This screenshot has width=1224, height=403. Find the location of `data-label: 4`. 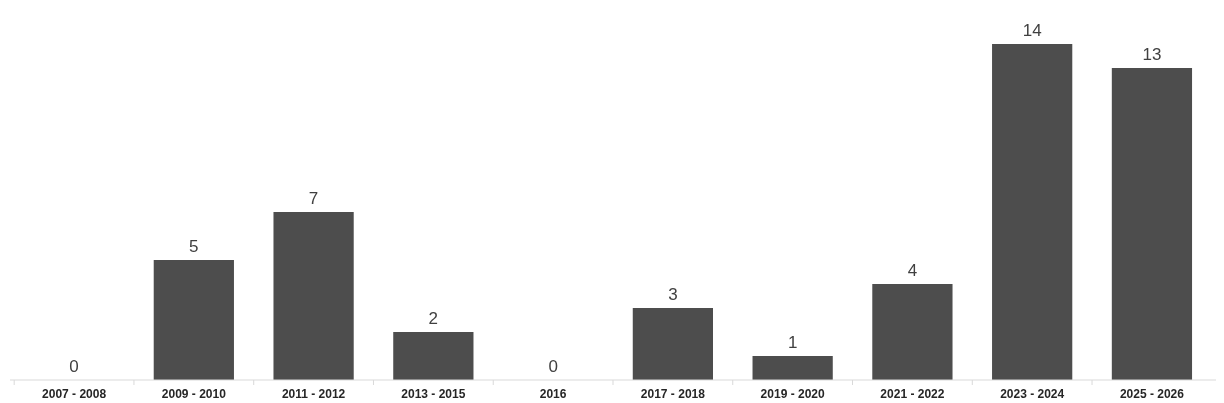

data-label: 4 is located at coordinates (912, 270).